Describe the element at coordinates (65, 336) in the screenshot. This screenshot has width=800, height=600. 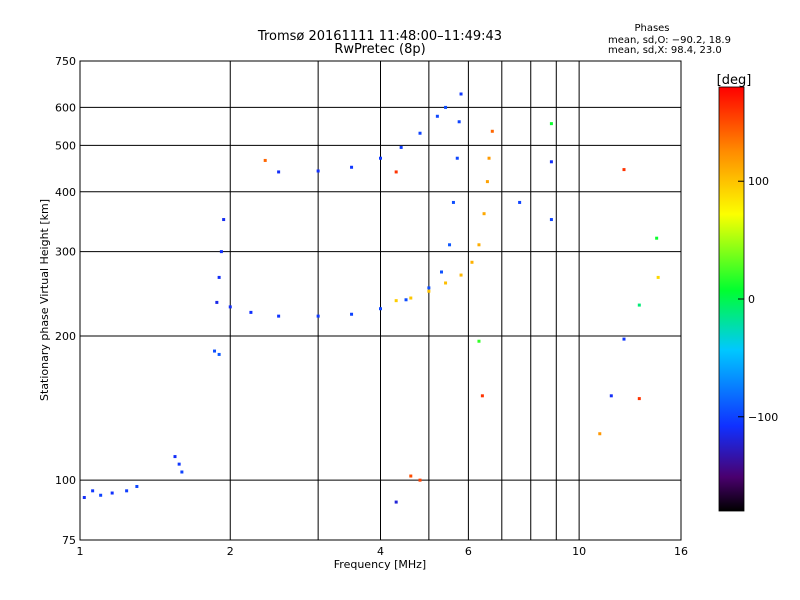
I see `y-tick-label: 200` at that location.